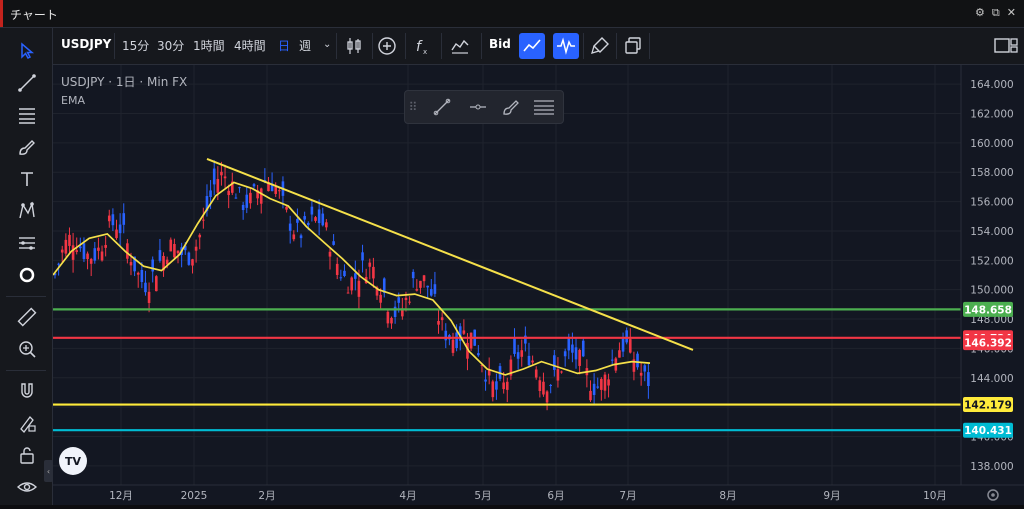 The height and width of the screenshot is (509, 1024). I want to click on collapse-toolbar-button: ‹, so click(48, 471).